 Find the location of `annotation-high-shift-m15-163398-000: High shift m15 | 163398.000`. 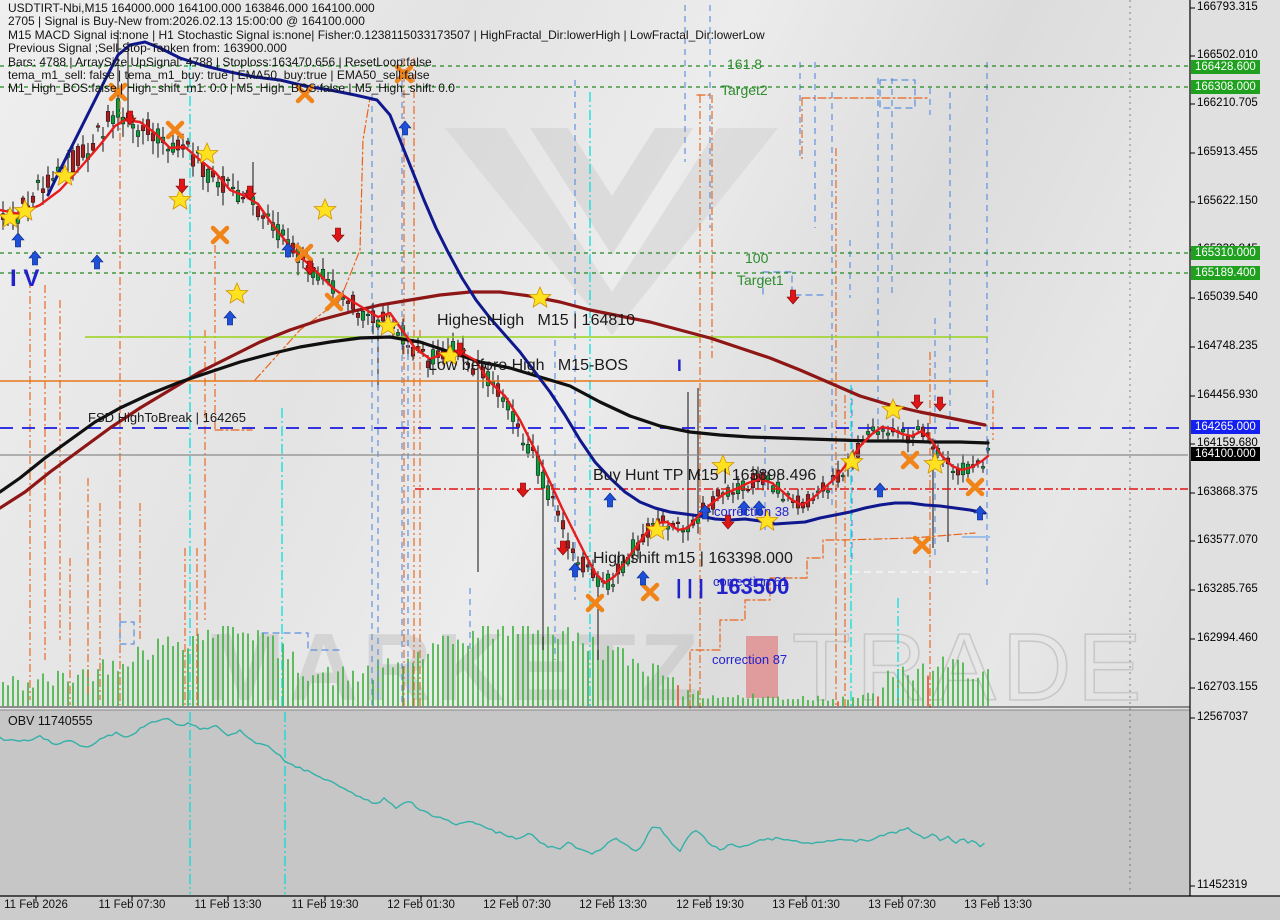

annotation-high-shift-m15-163398-000: High shift m15 | 163398.000 is located at coordinates (693, 558).